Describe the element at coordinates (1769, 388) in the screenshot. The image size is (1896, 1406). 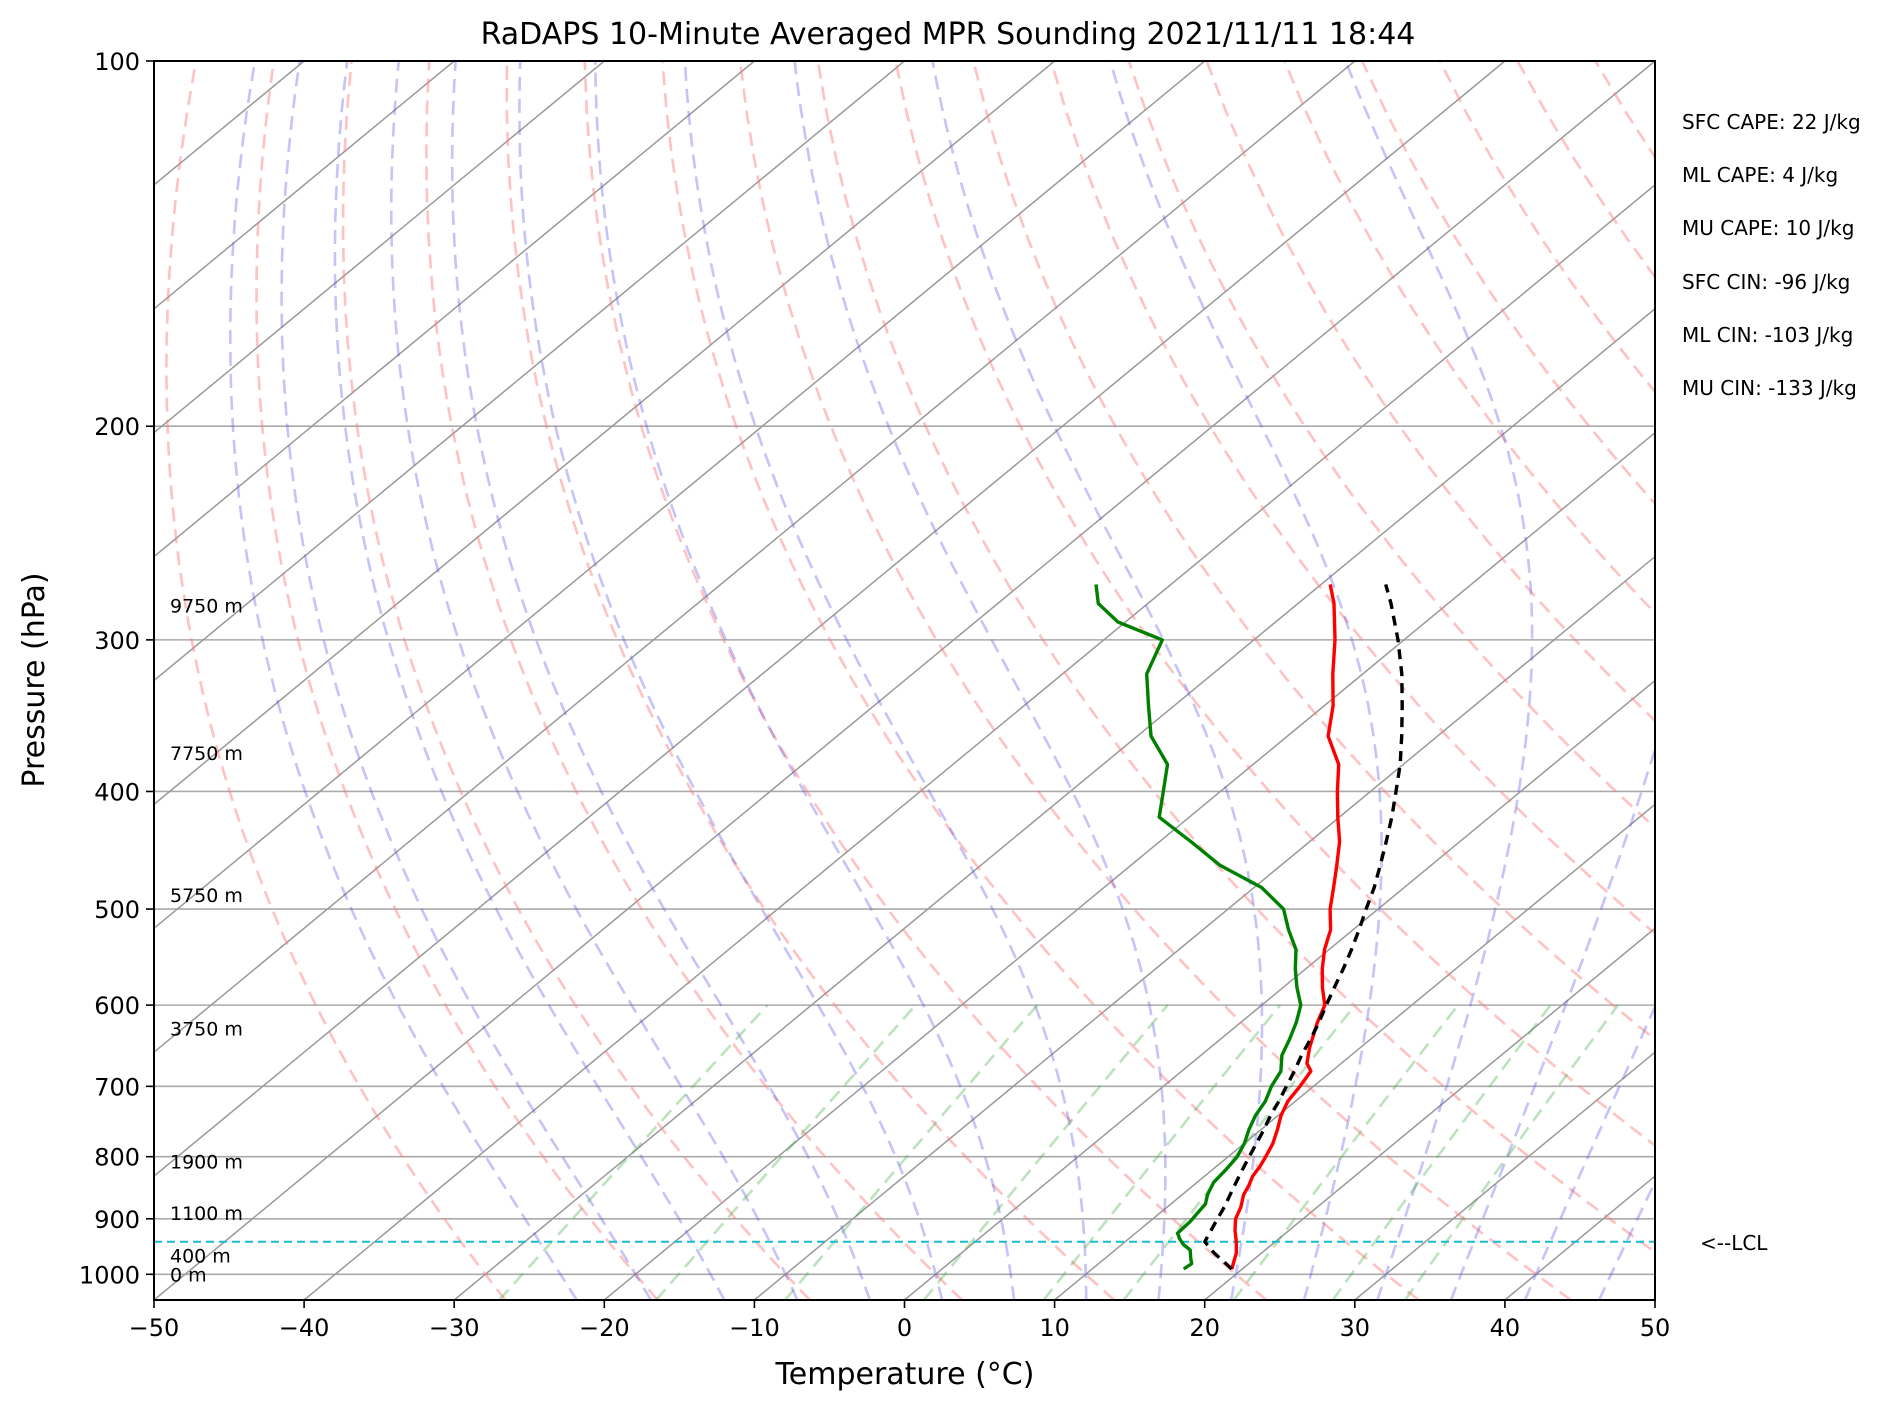
I see `annotation-mu-cin: MU CIN: -133 J/kg` at that location.